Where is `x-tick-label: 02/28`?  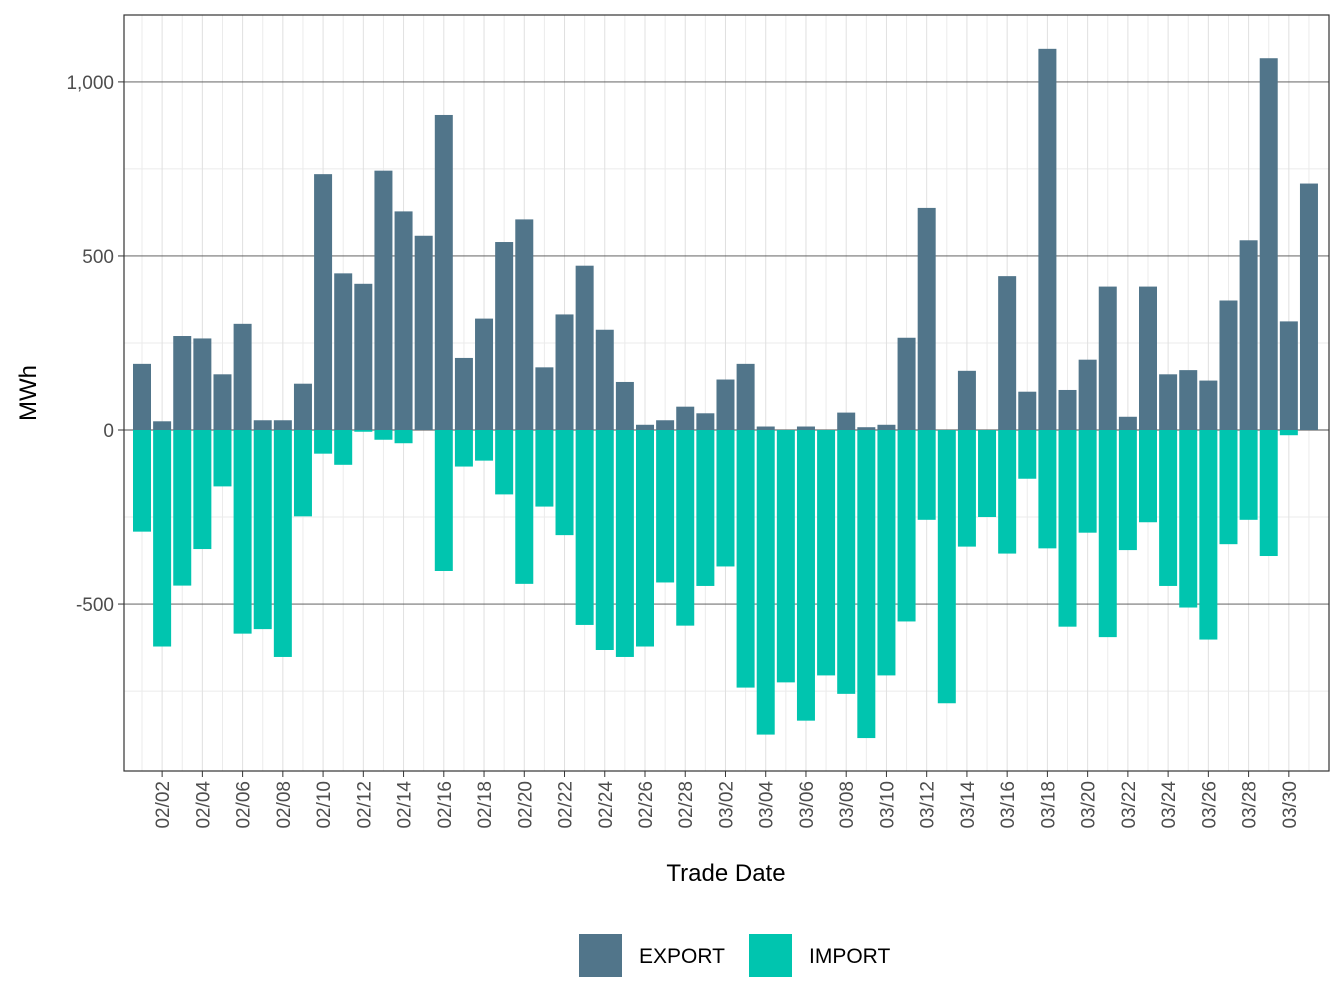
x-tick-label: 02/28 is located at coordinates (686, 805).